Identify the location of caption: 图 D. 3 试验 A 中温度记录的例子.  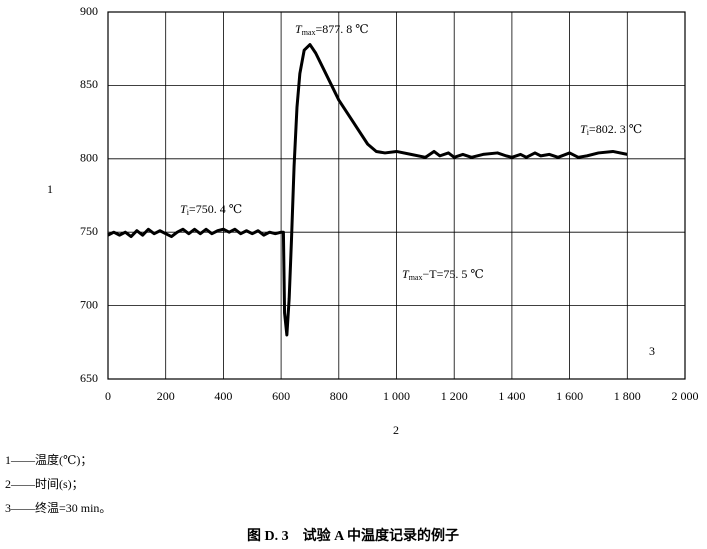
(353, 535).